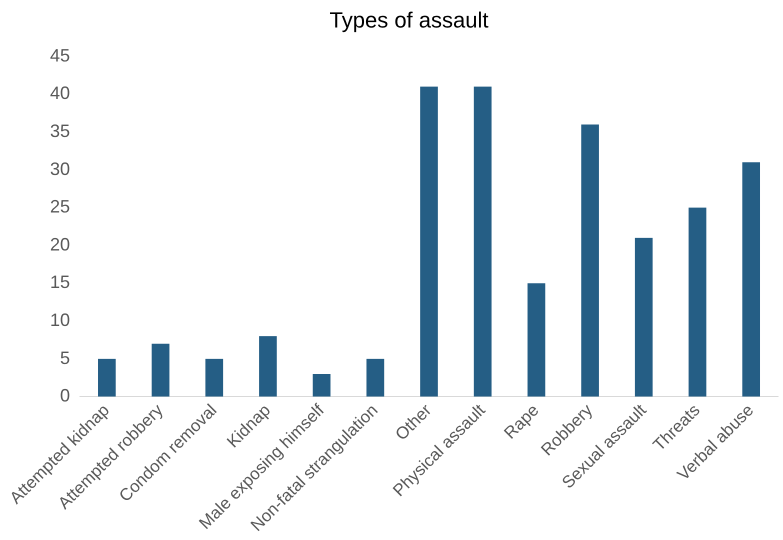 The image size is (783, 540). What do you see at coordinates (60, 93) in the screenshot?
I see `y-tick-label: 40` at bounding box center [60, 93].